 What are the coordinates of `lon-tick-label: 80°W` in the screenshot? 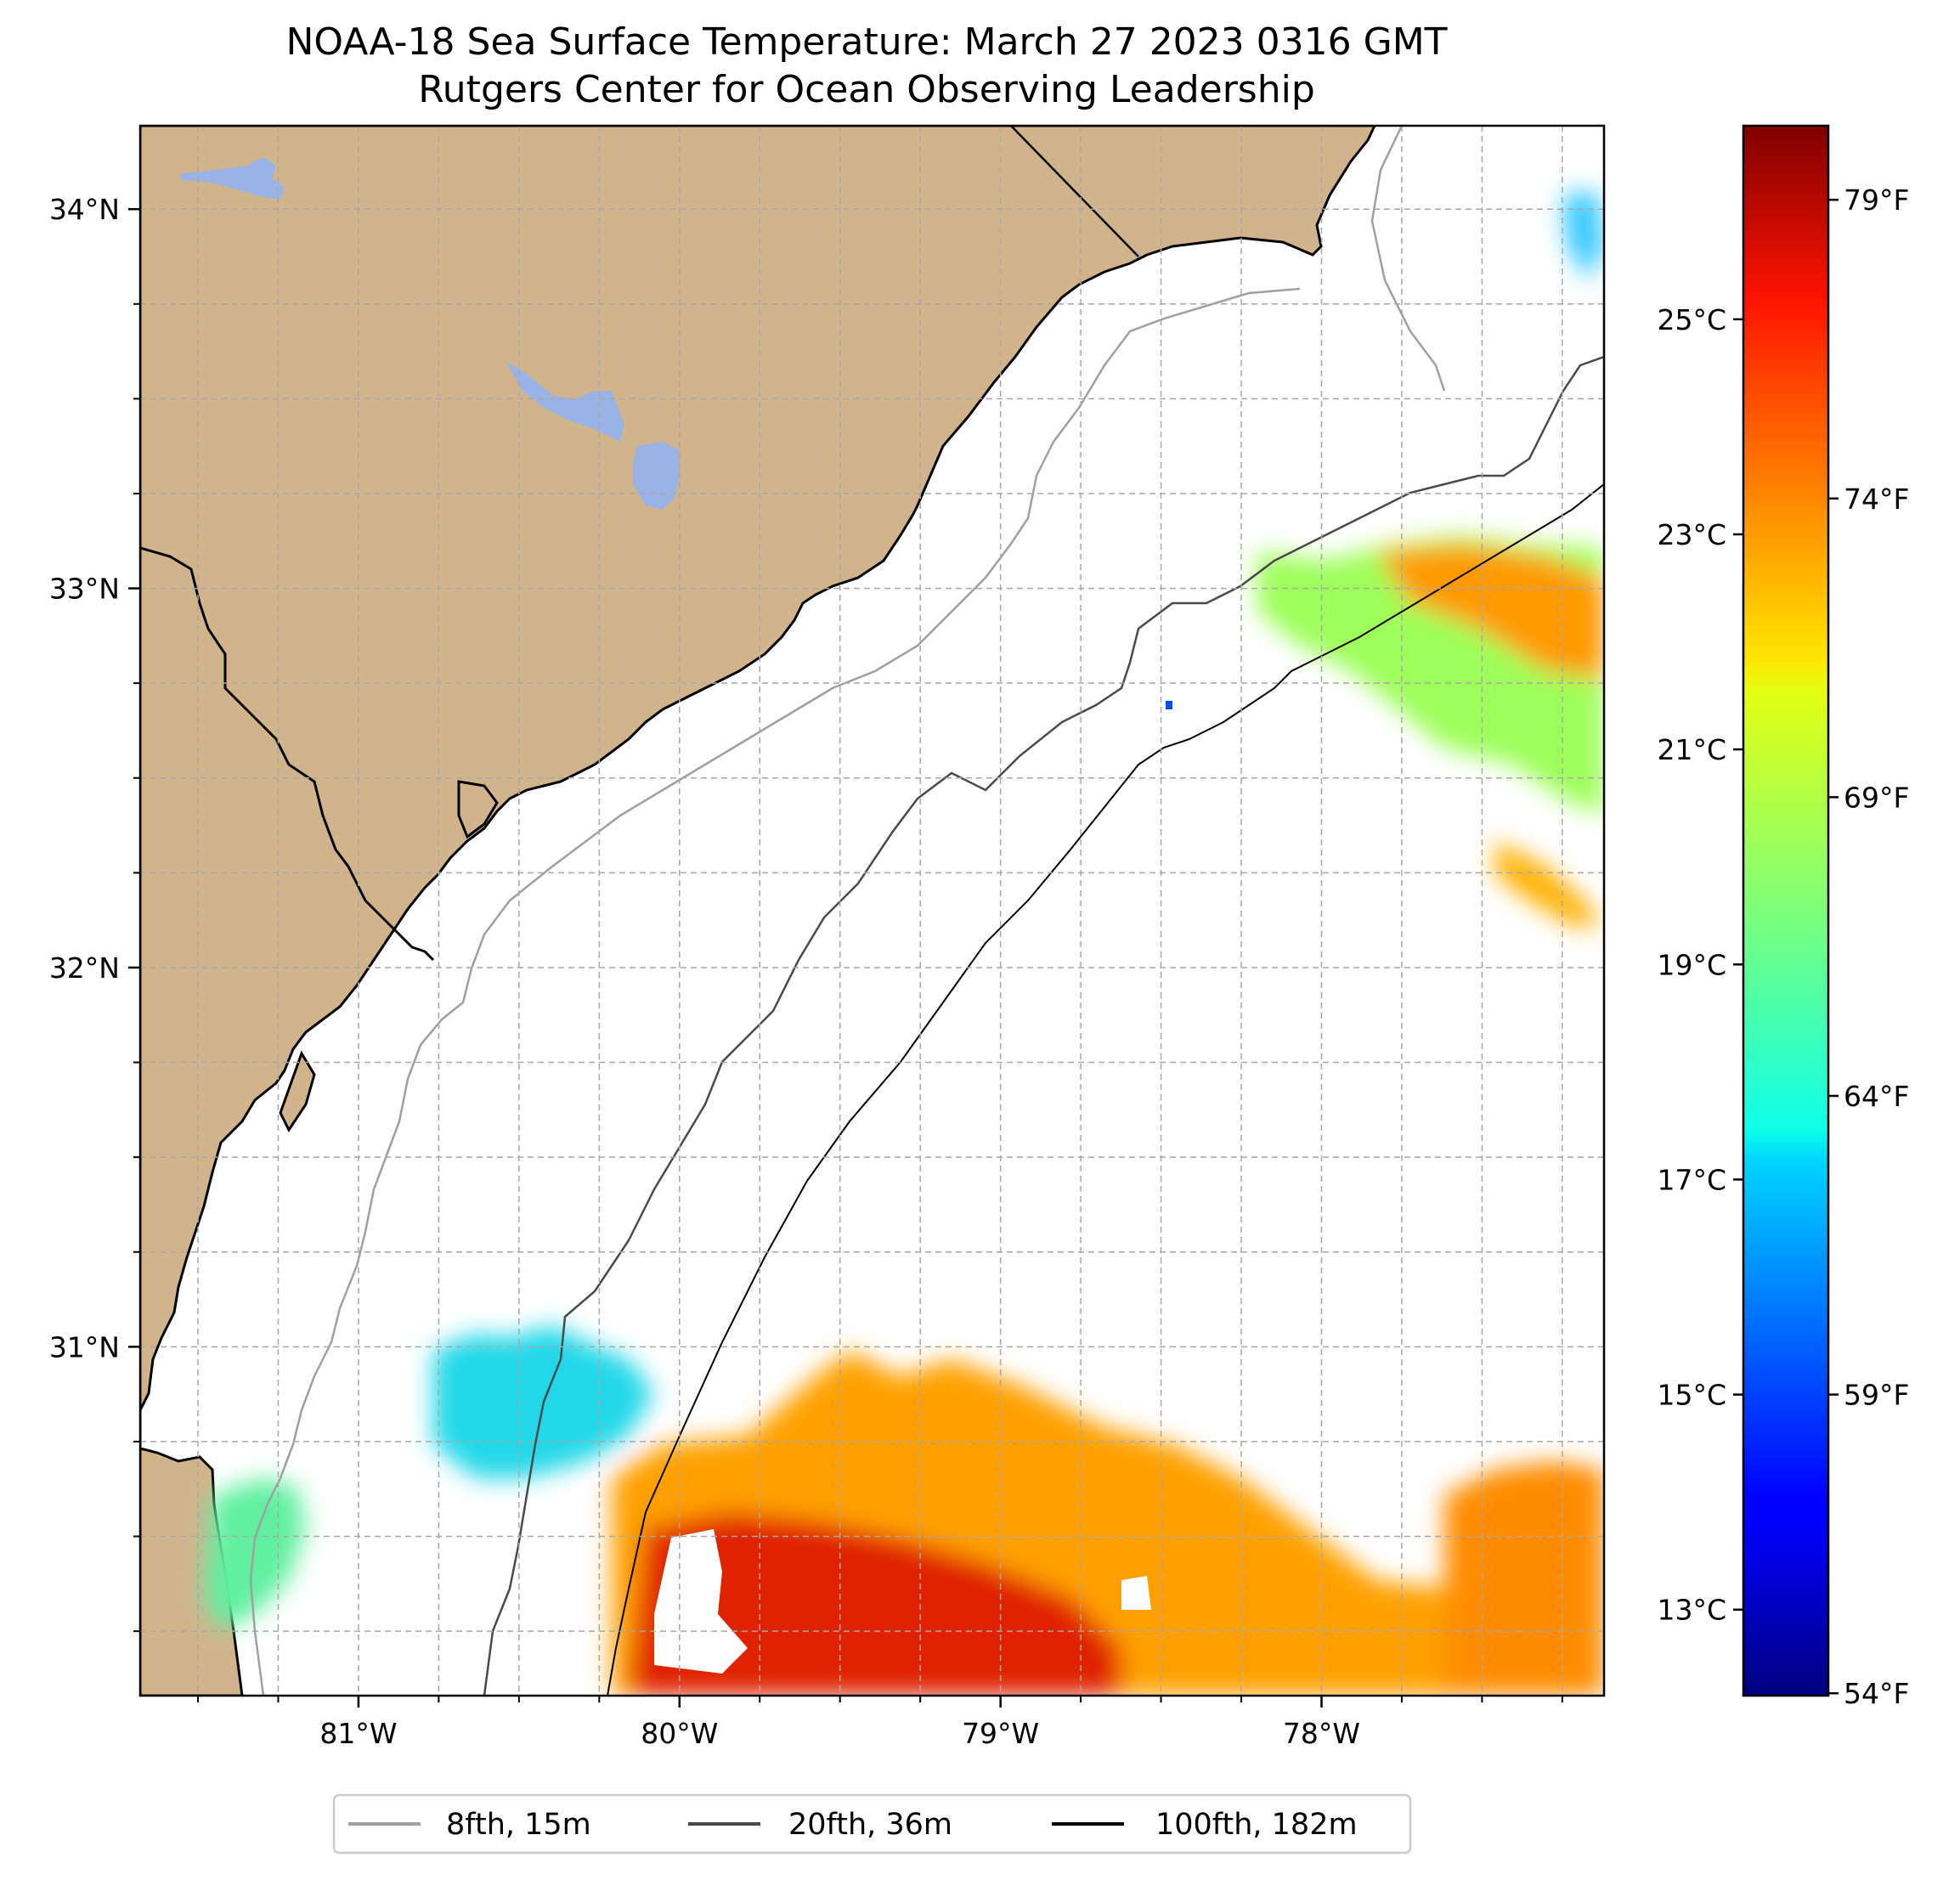 It's located at (679, 1734).